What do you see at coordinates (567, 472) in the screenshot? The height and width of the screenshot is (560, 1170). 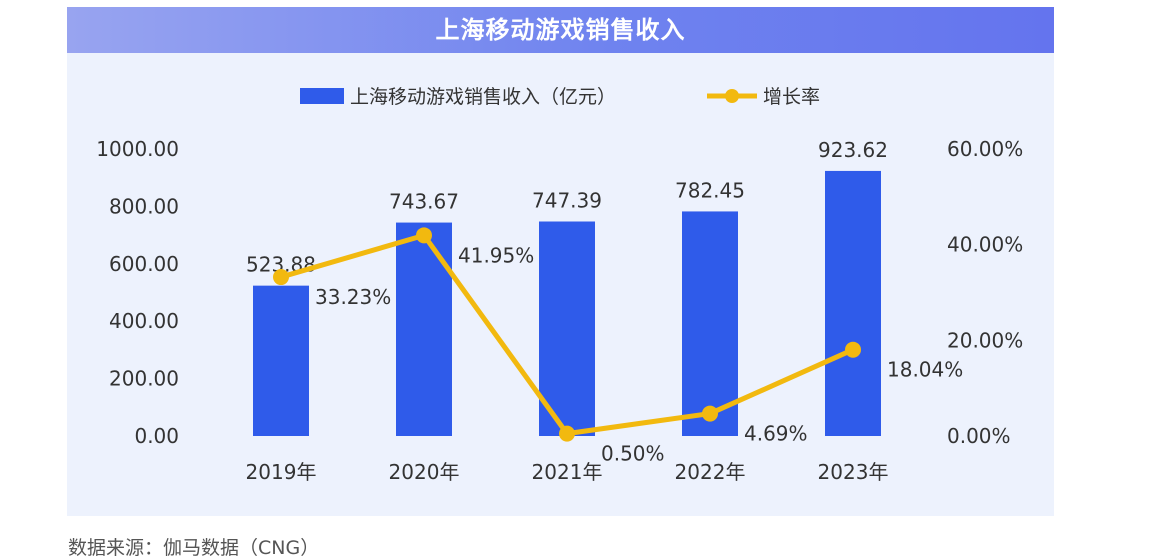 I see `x-tick-label: 2021年` at bounding box center [567, 472].